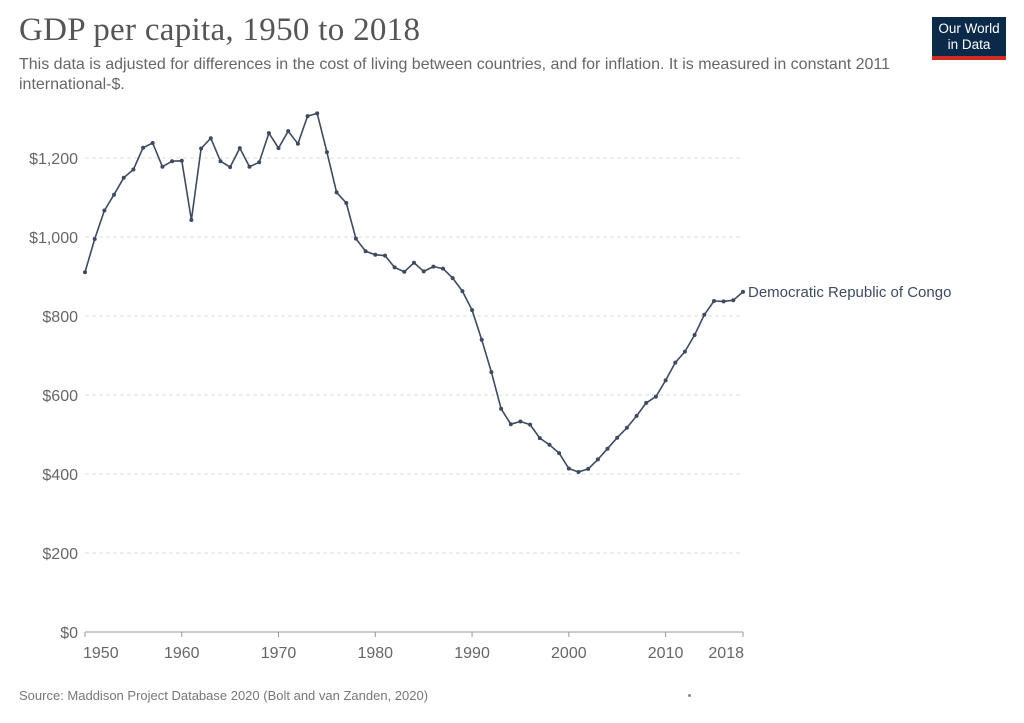 Image resolution: width=1024 pixels, height=723 pixels. What do you see at coordinates (666, 653) in the screenshot?
I see `x-tick-label: 2010` at bounding box center [666, 653].